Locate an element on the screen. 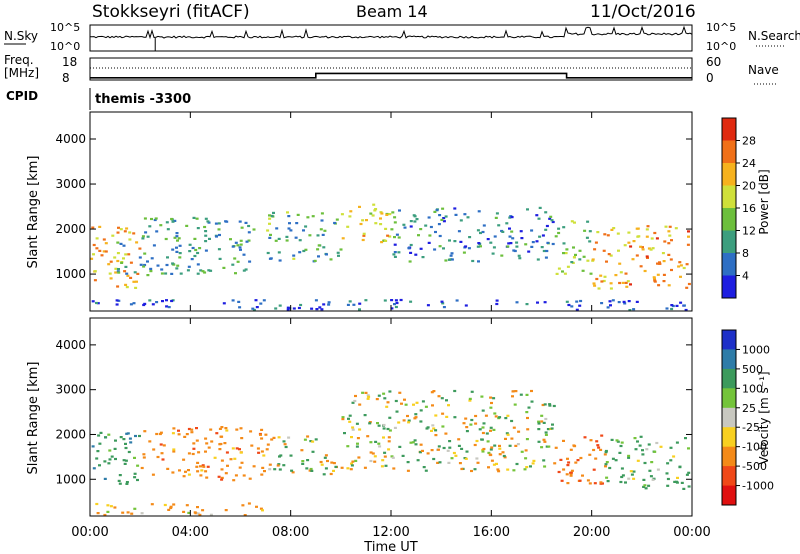 The width and height of the screenshot is (800, 554). colorbar-swatch is located at coordinates (729, 495).